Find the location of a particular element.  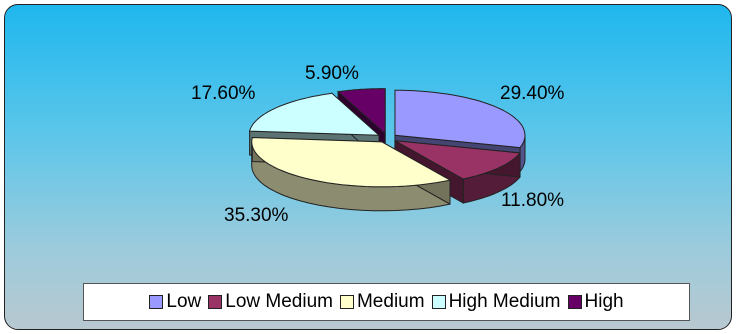

legend-item-medium: Medium is located at coordinates (382, 302).